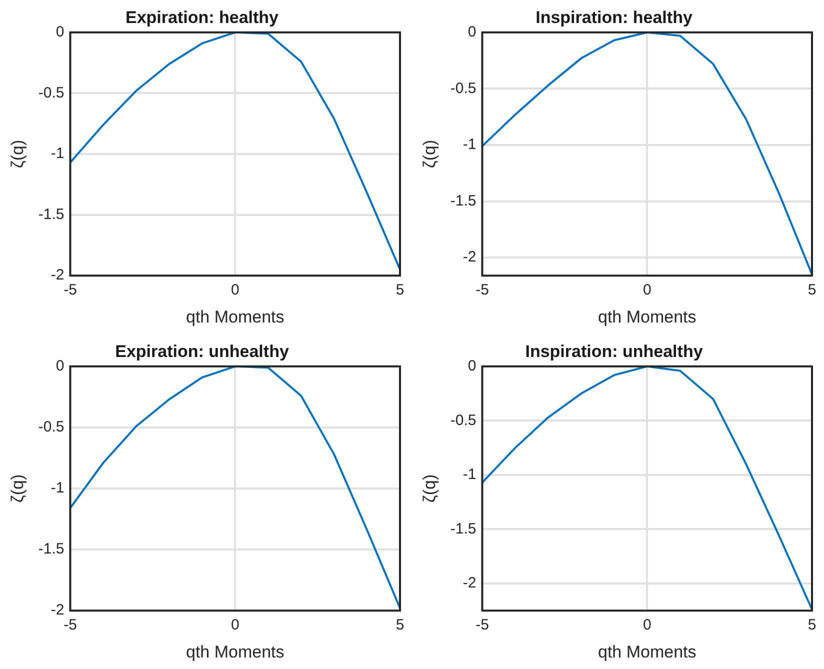 This screenshot has height=669, width=824. Describe the element at coordinates (614, 351) in the screenshot. I see `chart-title: Inspiration: unhealthy` at that location.